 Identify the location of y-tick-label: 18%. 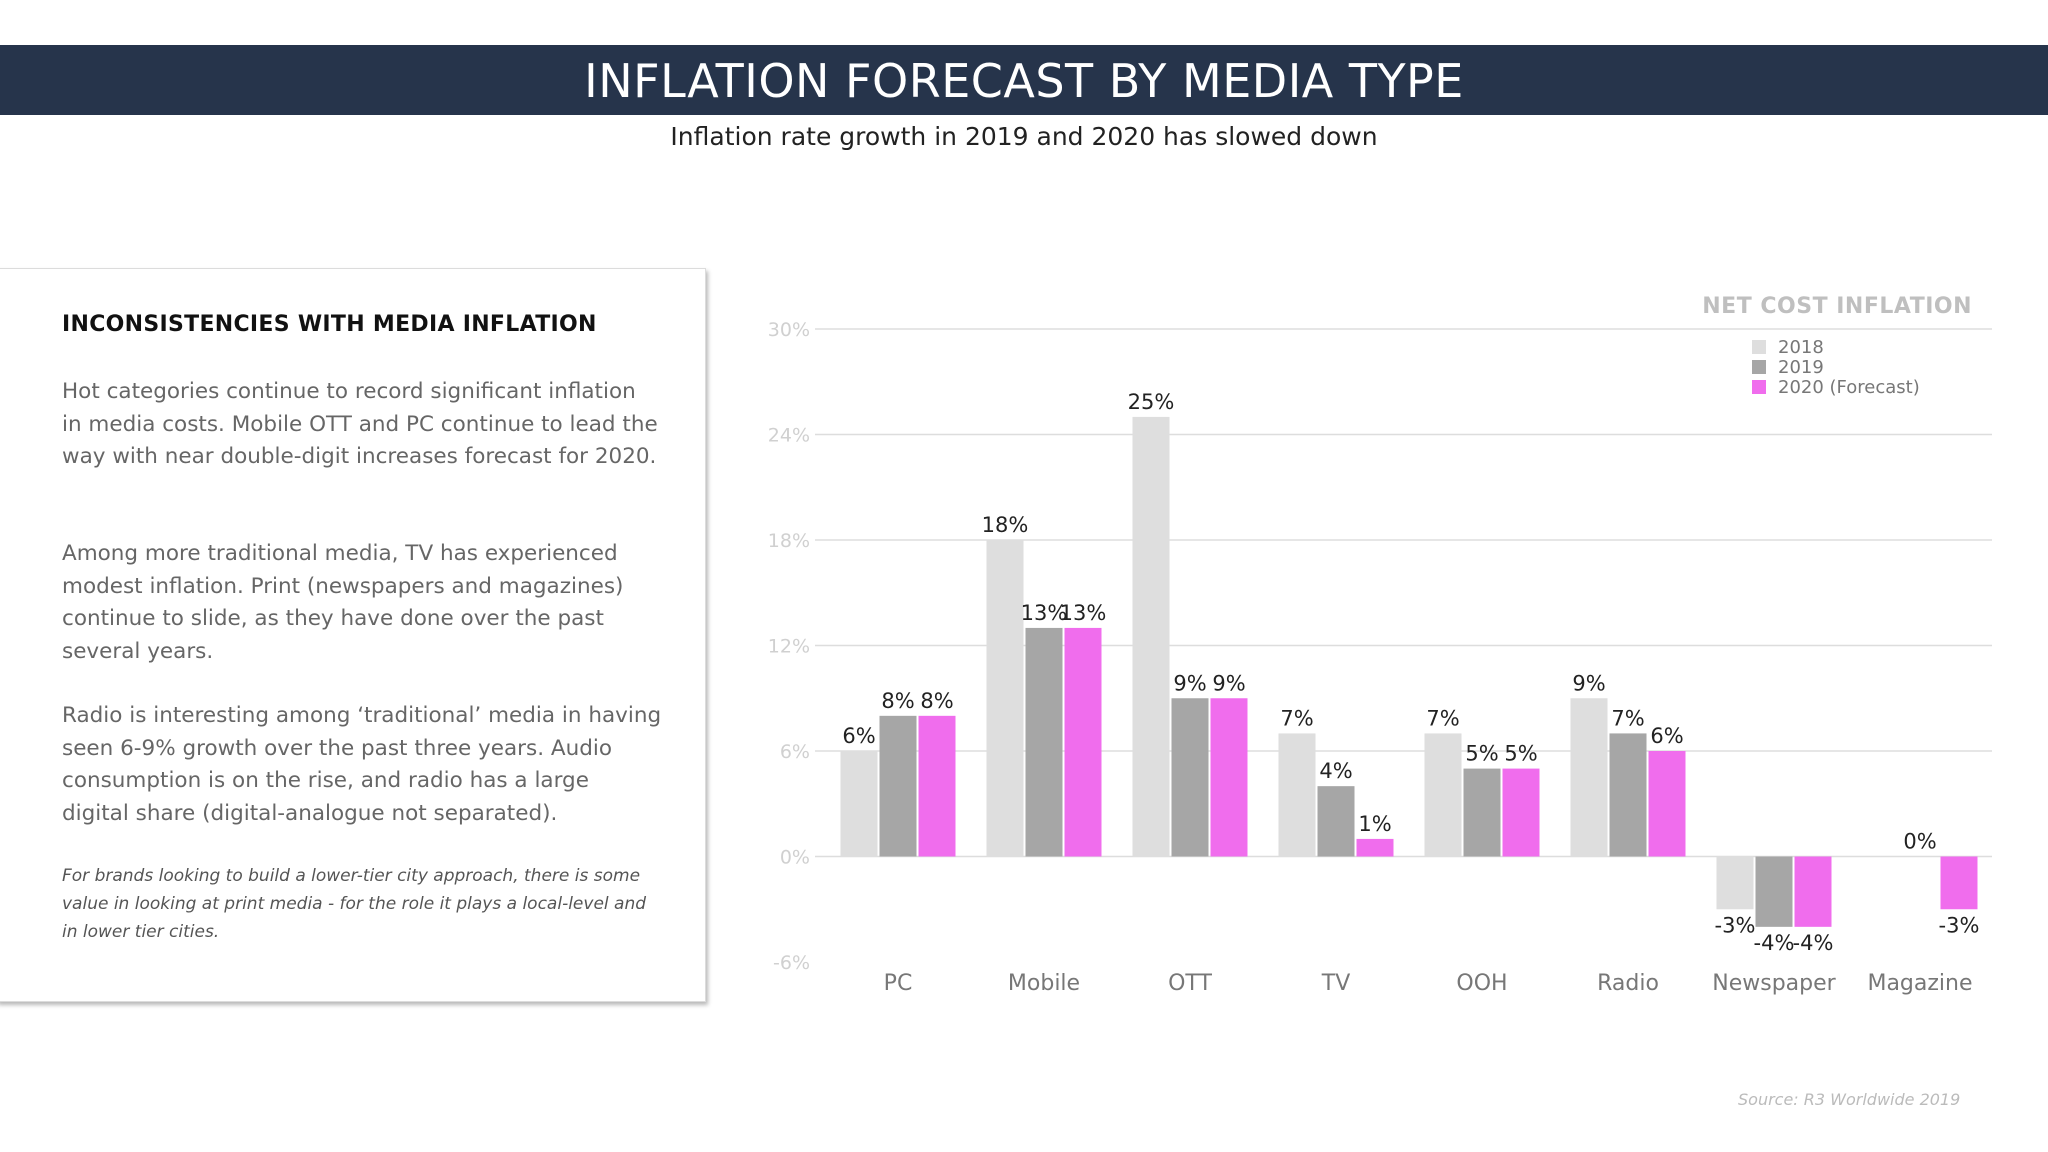
(789, 541).